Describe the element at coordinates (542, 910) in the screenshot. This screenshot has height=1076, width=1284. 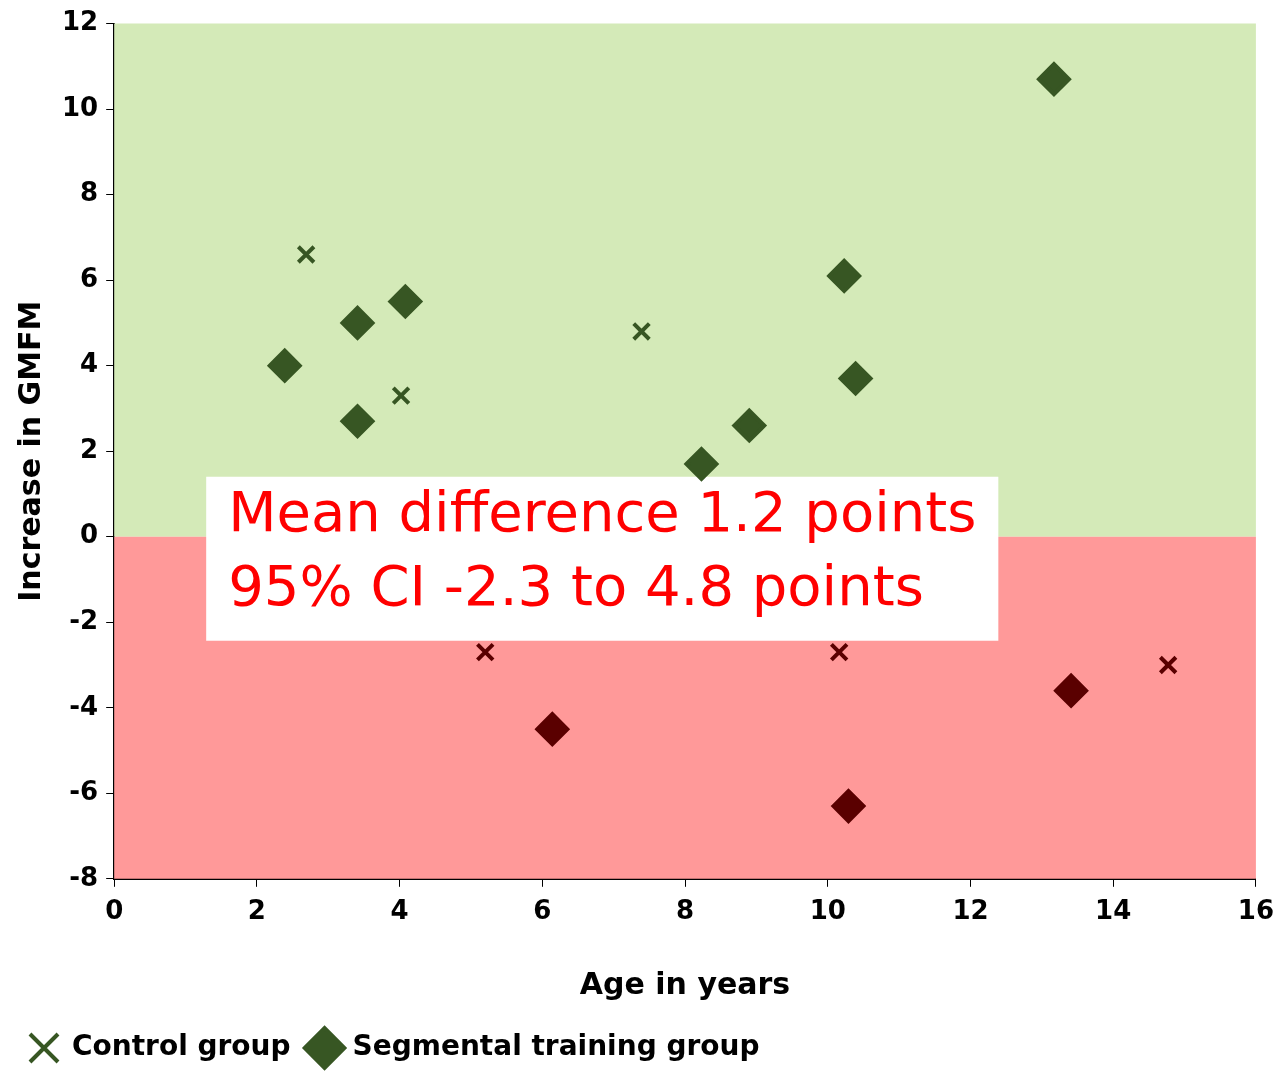
I see `x-tick-label: 6` at that location.